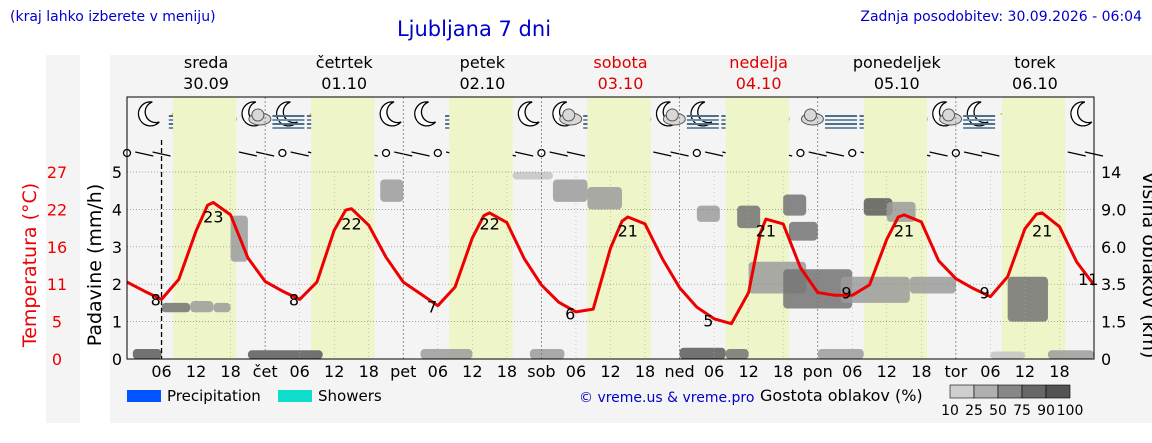 The image size is (1152, 443). Describe the element at coordinates (897, 83) in the screenshot. I see `day-date: 05.10` at that location.